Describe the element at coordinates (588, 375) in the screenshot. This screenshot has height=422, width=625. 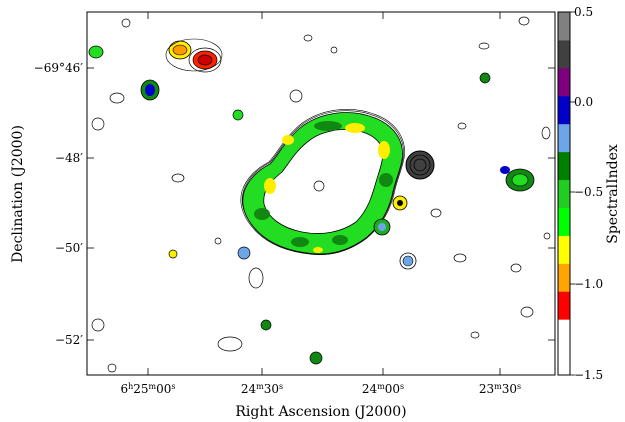
I see `colorbar-tick-label: −1.5` at that location.